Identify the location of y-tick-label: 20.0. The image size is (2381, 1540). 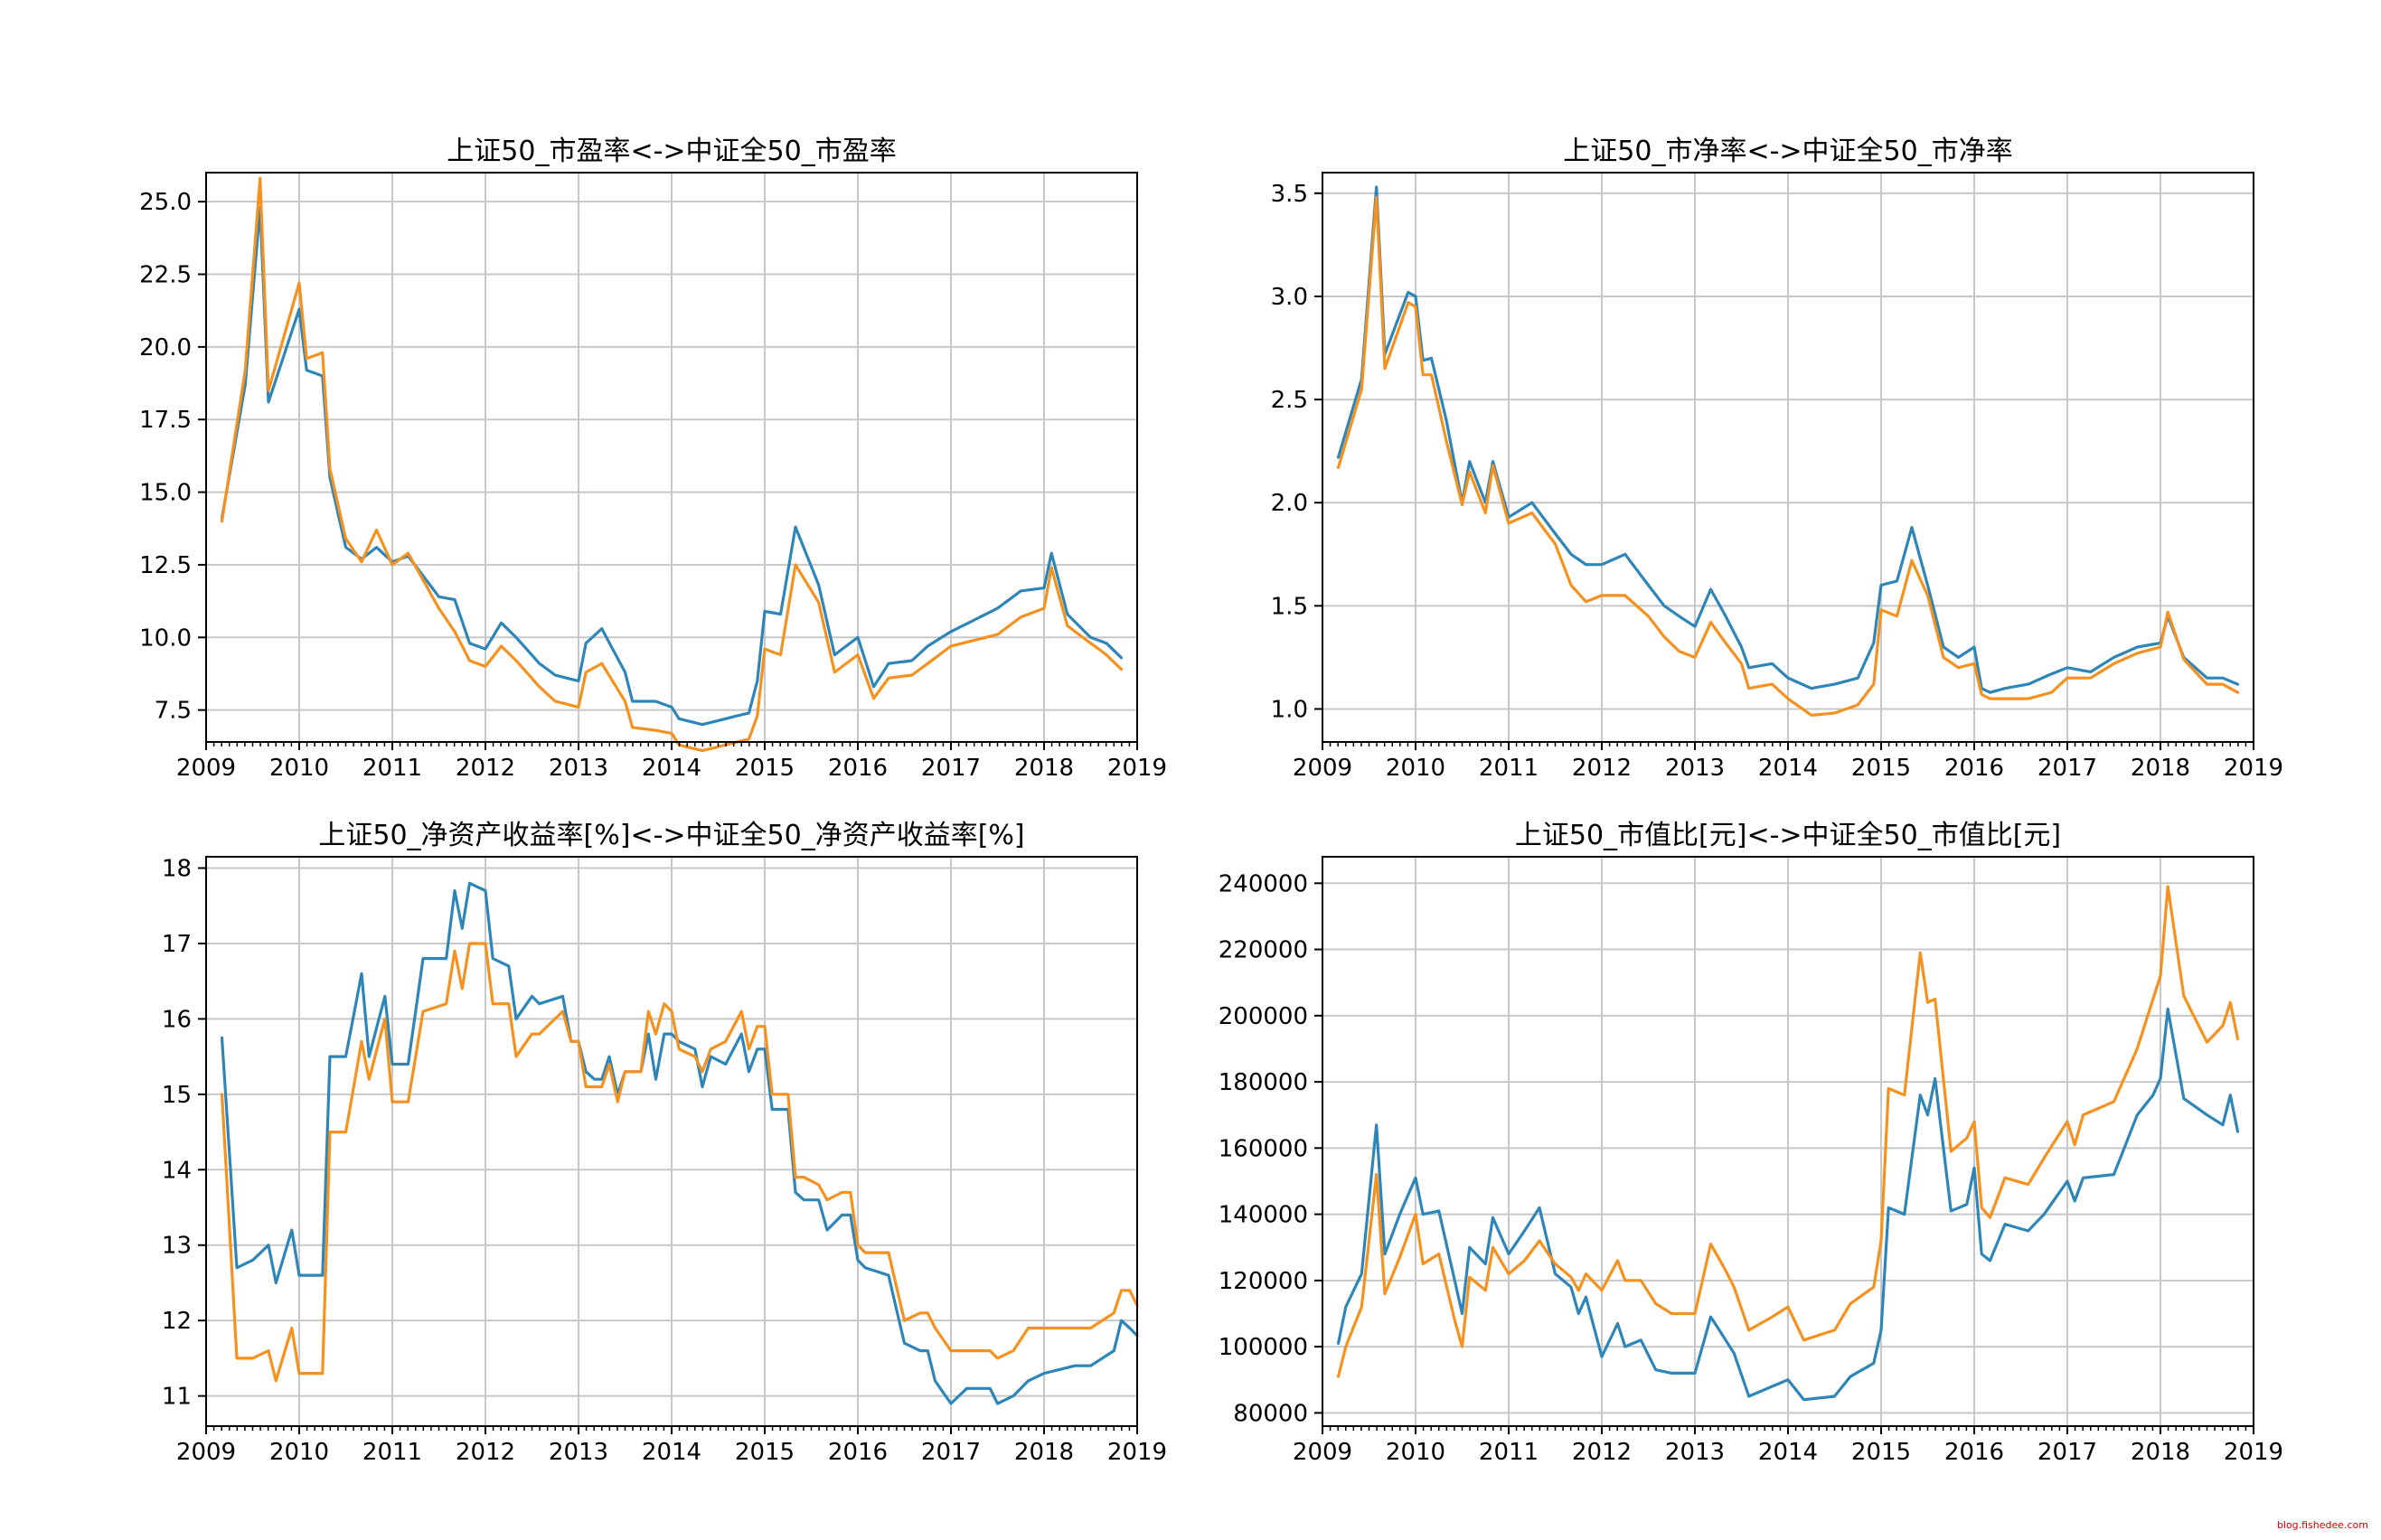
(165, 348).